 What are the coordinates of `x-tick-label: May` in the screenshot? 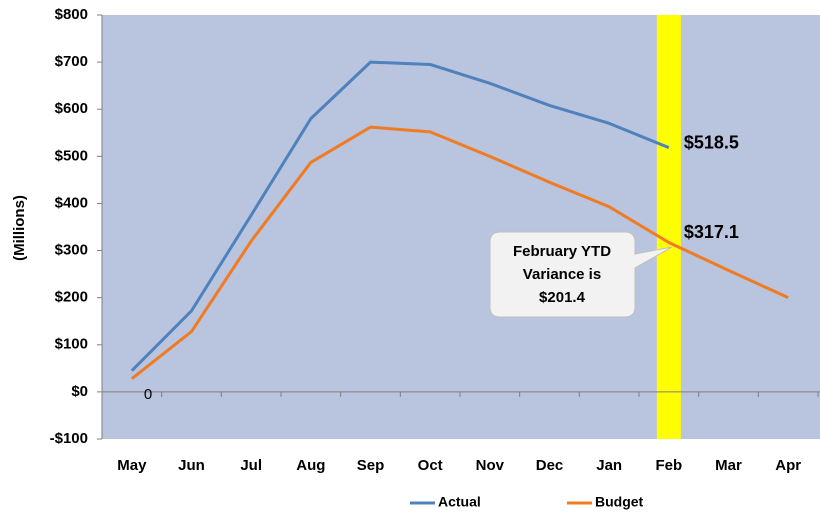 It's located at (132, 465).